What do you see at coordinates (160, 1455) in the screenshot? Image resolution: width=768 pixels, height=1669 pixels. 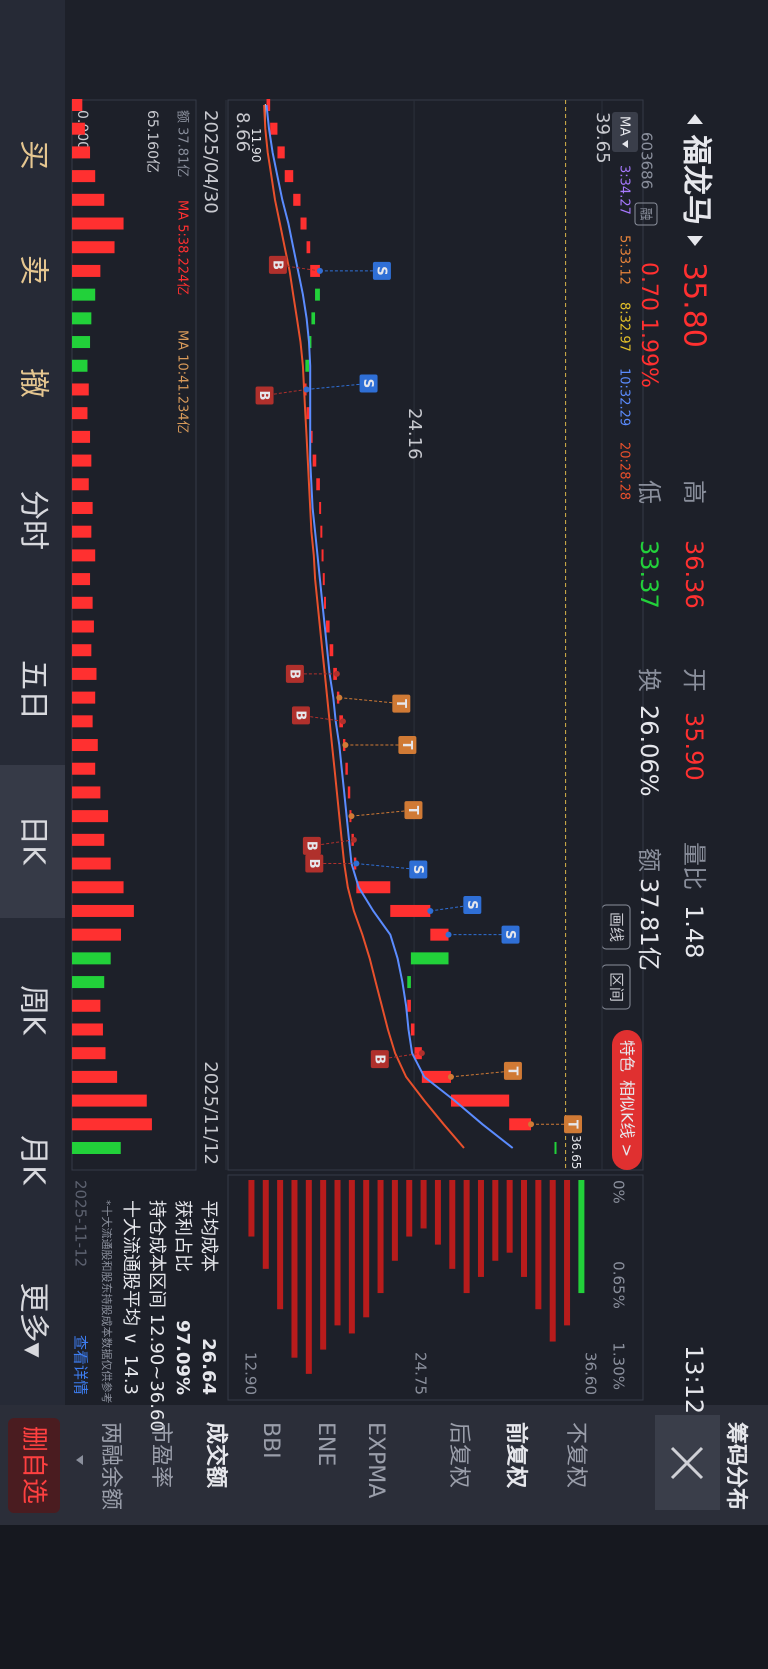 I see `menu-item: 市盈率` at bounding box center [160, 1455].